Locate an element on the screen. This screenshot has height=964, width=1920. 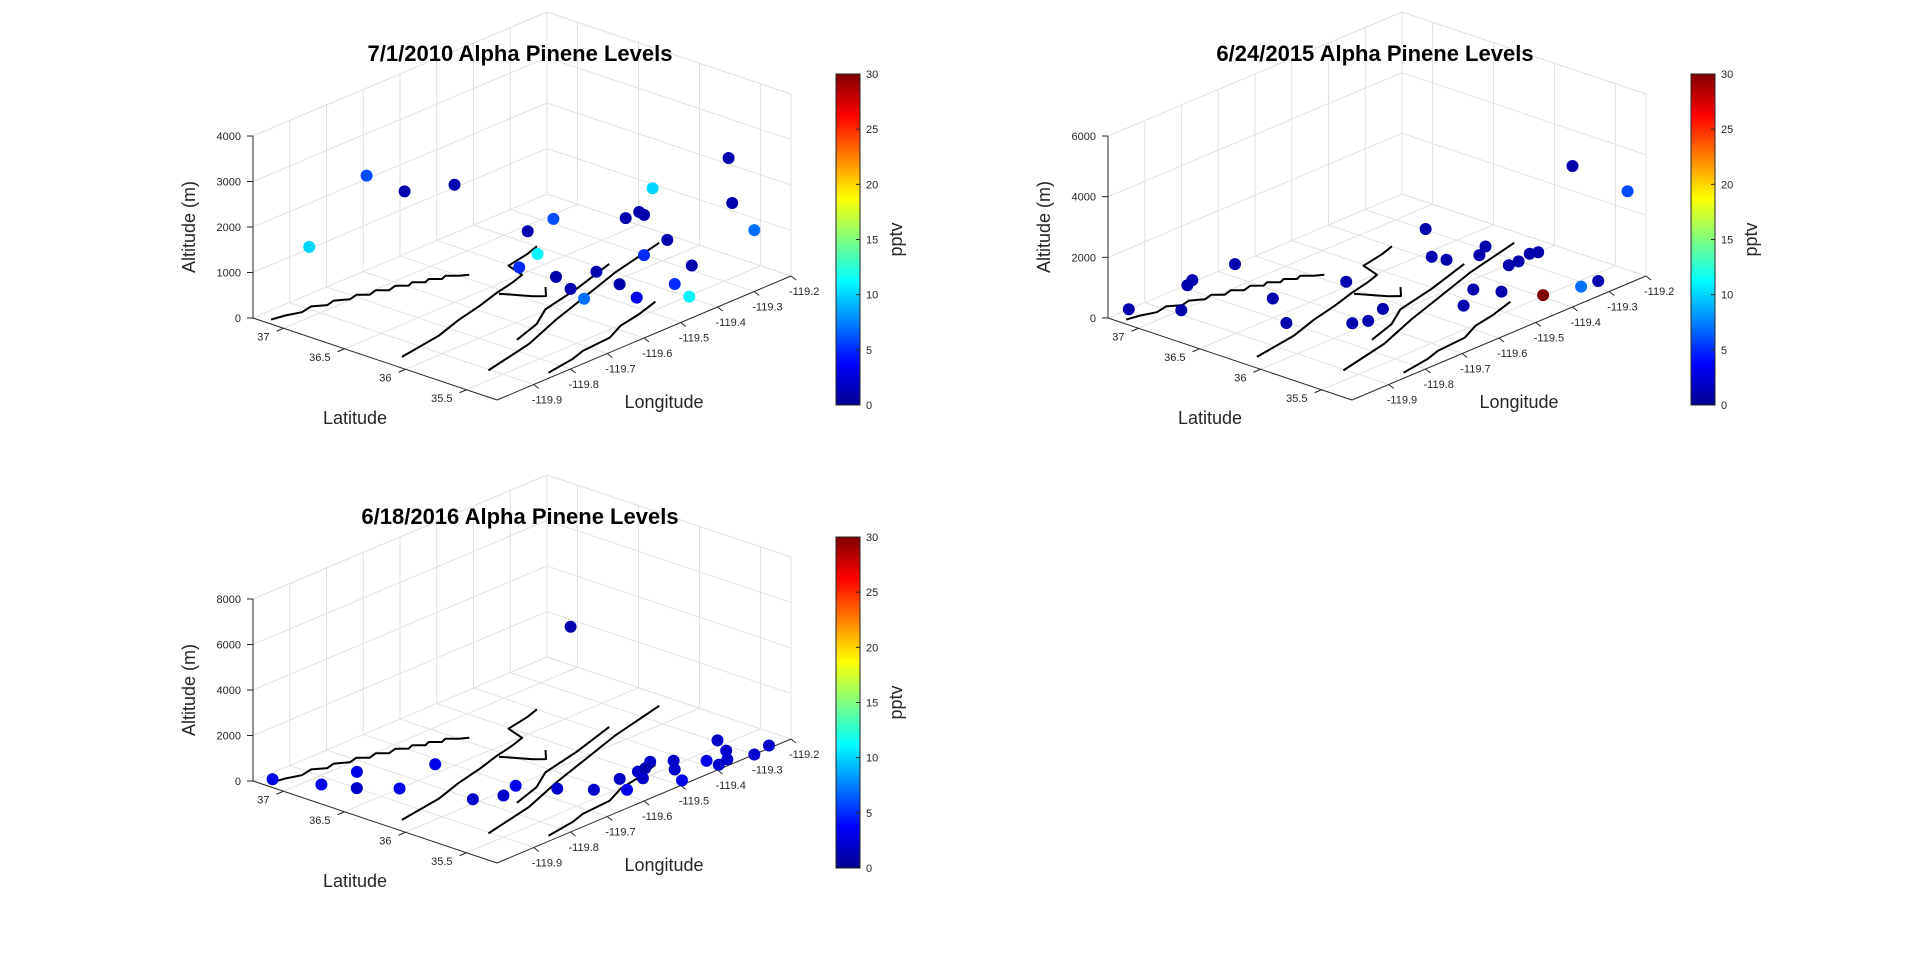
grid-group is located at coordinates (1377, 201).